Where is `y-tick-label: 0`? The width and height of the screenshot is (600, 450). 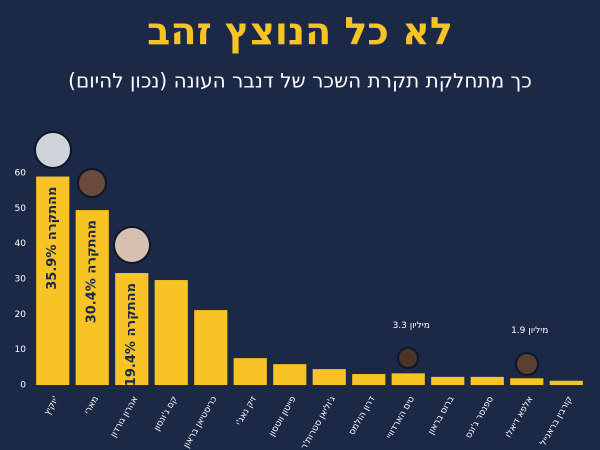 y-tick-label: 0 is located at coordinates (23, 386).